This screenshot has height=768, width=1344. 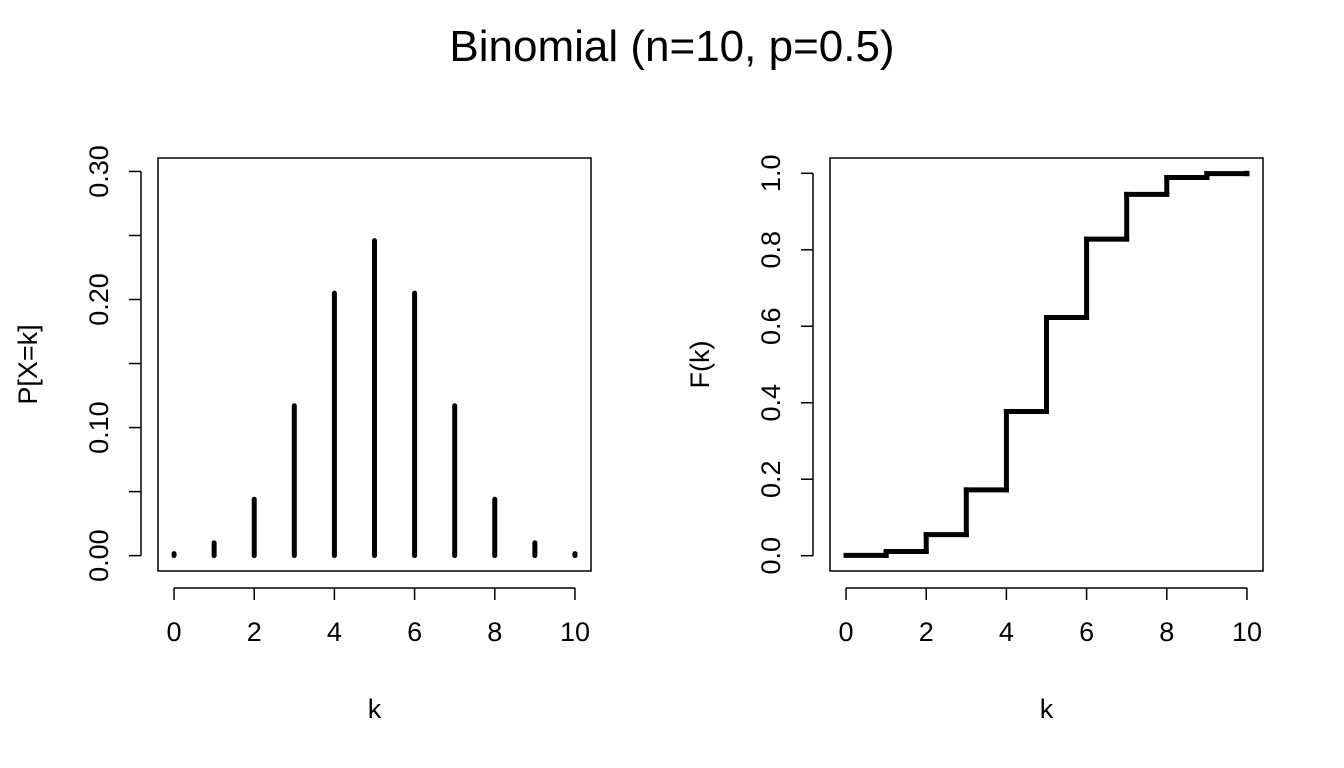 I want to click on y-tick-label: 0.0, so click(x=771, y=556).